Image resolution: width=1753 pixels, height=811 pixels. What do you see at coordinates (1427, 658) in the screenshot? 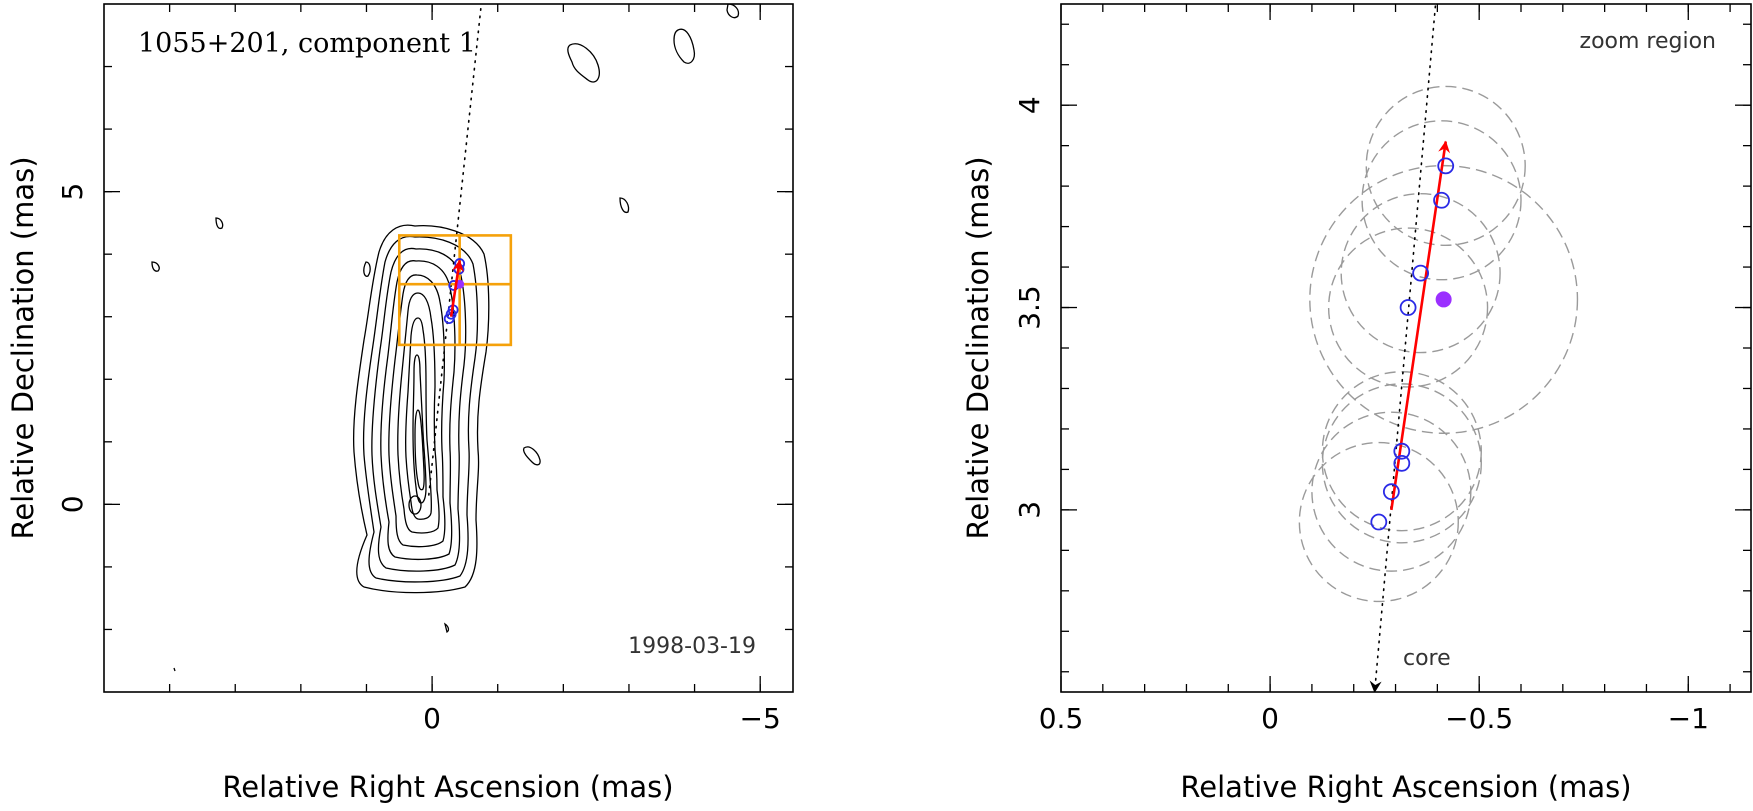
I see `core-label: core` at bounding box center [1427, 658].